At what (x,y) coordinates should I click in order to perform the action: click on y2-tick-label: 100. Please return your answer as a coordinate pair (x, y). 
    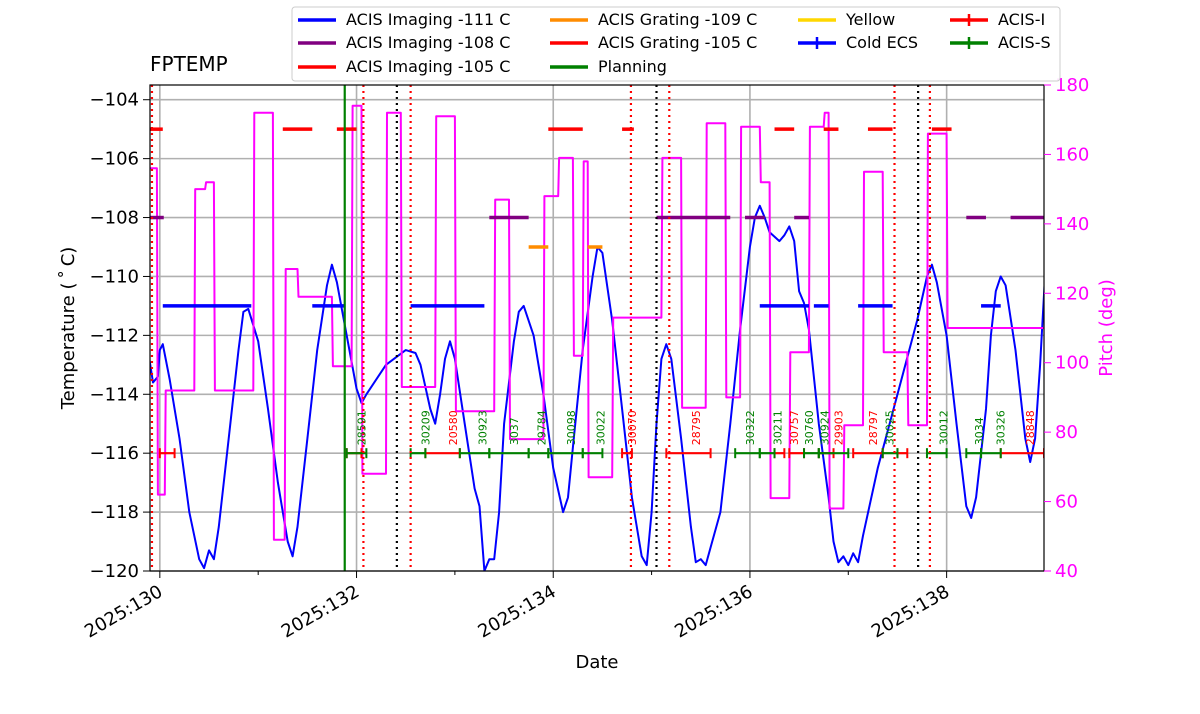
    Looking at the image, I should click on (1072, 363).